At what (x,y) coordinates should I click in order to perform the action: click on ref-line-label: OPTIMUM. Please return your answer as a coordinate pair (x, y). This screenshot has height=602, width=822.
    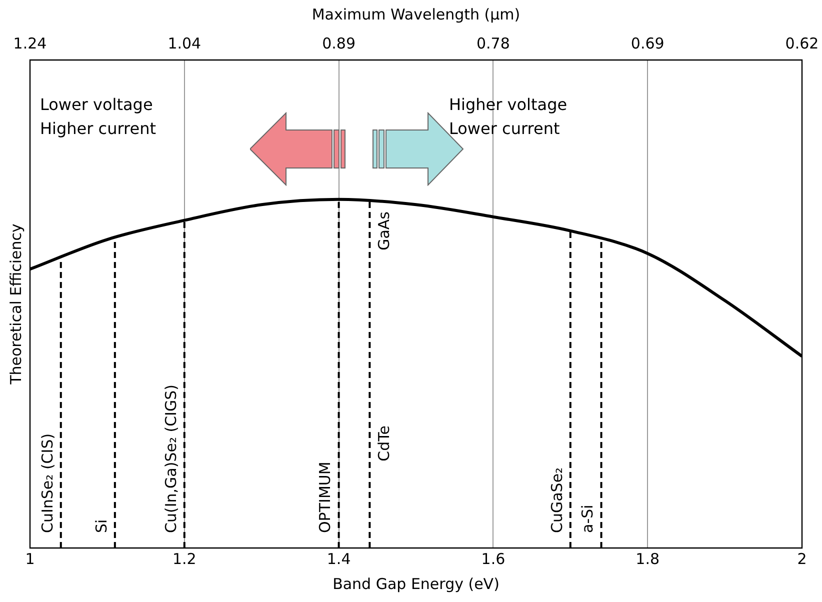
    Looking at the image, I should click on (325, 497).